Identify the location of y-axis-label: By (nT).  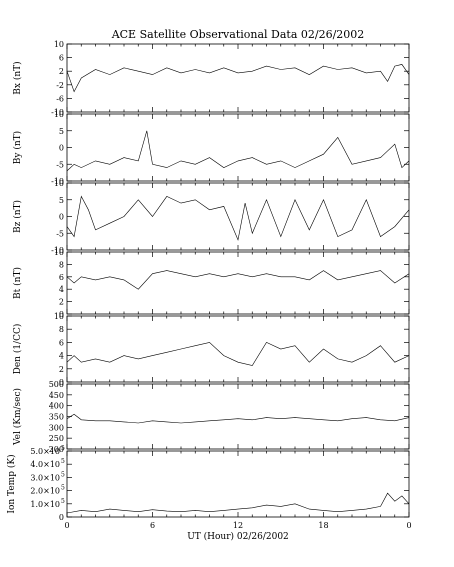
(17, 147).